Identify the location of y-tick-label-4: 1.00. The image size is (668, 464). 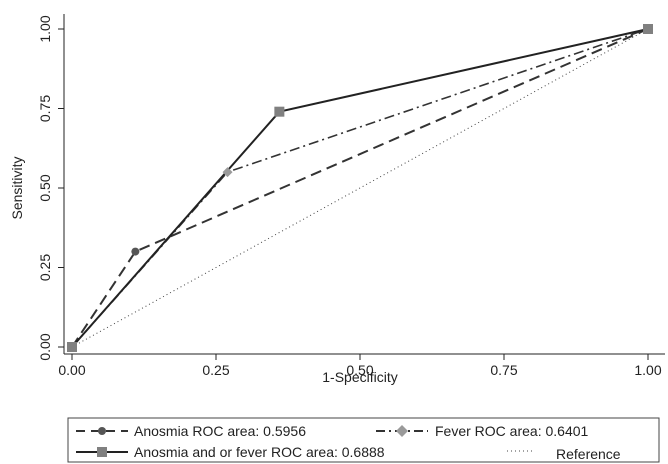
(45, 28).